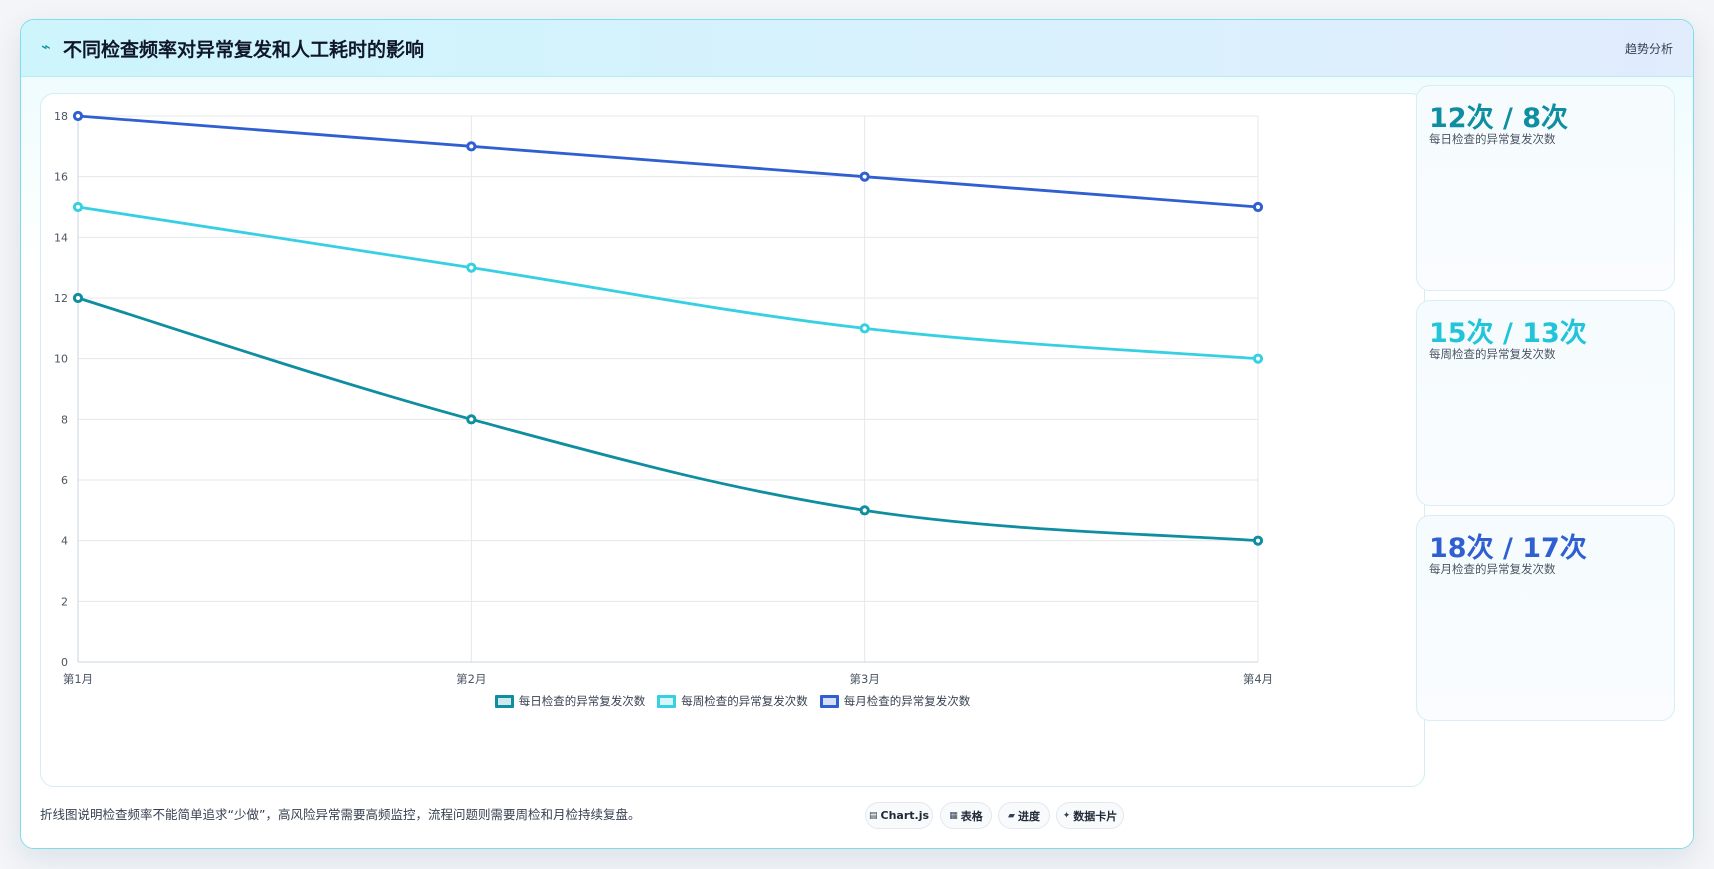  Describe the element at coordinates (1492, 139) in the screenshot. I see `stat-label: 每日检查的异常复发次数` at that location.